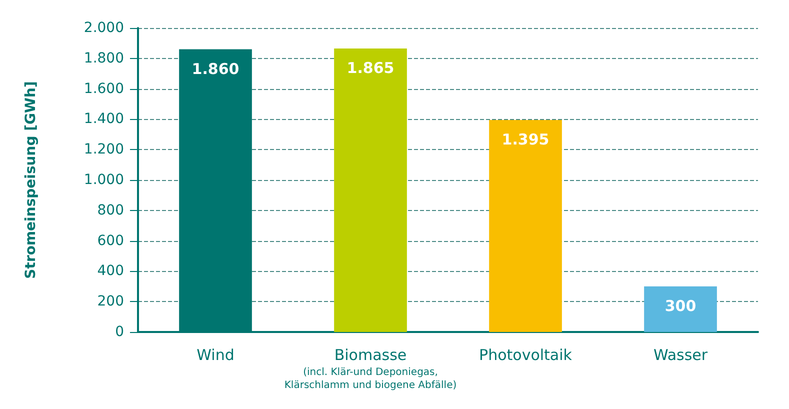 This screenshot has width=789, height=409. I want to click on x-tick-label: Wasser, so click(680, 355).